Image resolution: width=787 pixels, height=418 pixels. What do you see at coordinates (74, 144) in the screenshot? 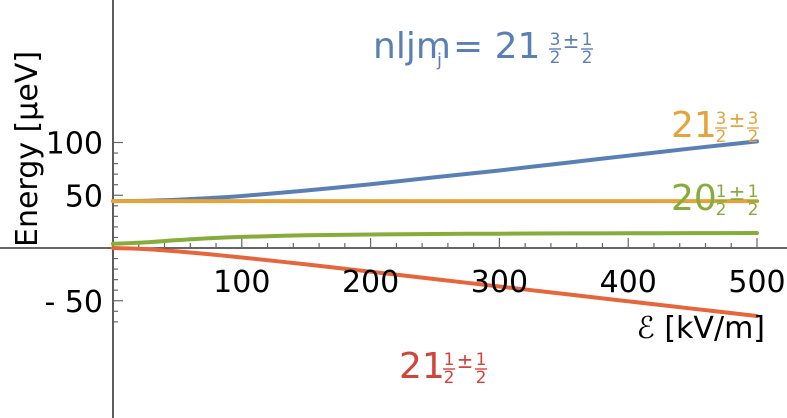
I see `y-tick-label: 100` at bounding box center [74, 144].